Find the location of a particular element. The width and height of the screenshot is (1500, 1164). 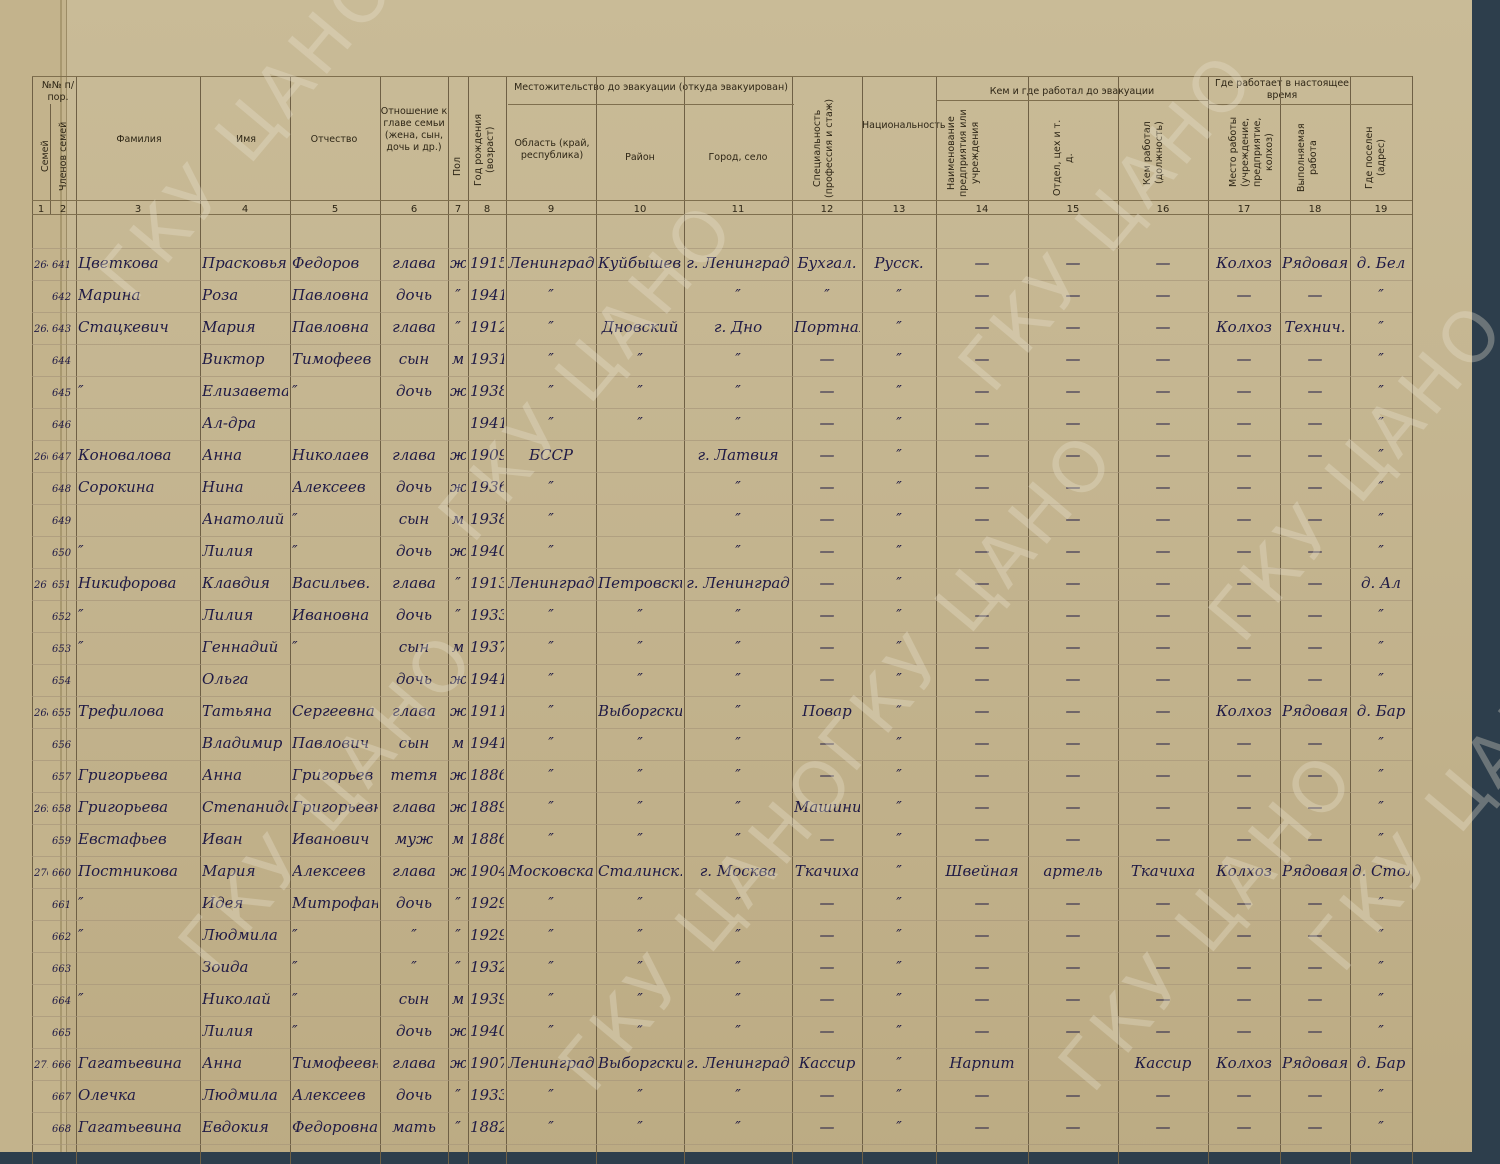

cell-job: Технич. is located at coordinates (1315, 327).